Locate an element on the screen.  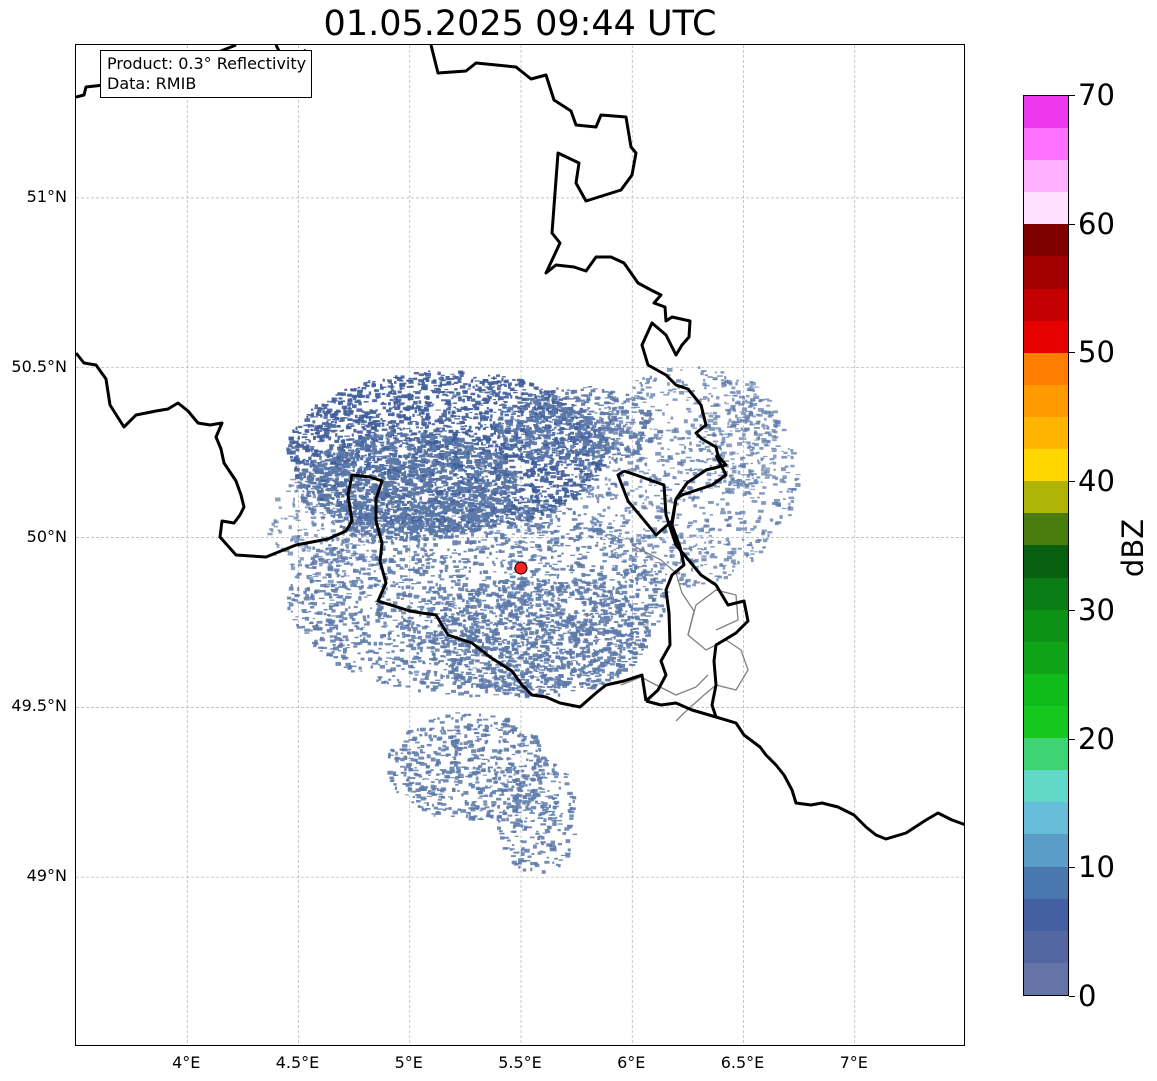
border-germany-france is located at coordinates (804, 770).